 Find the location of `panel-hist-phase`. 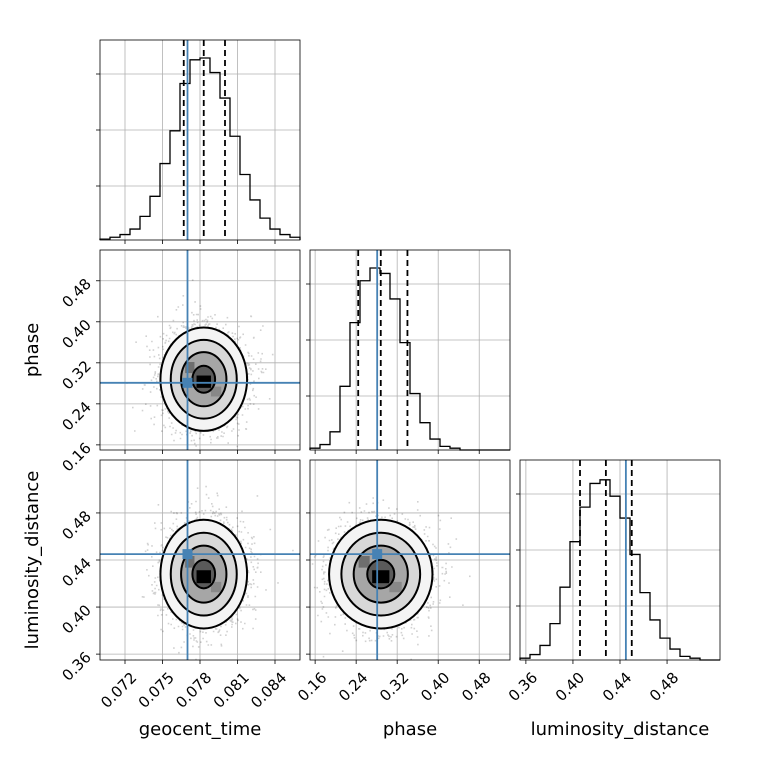

panel-hist-phase is located at coordinates (409, 350).